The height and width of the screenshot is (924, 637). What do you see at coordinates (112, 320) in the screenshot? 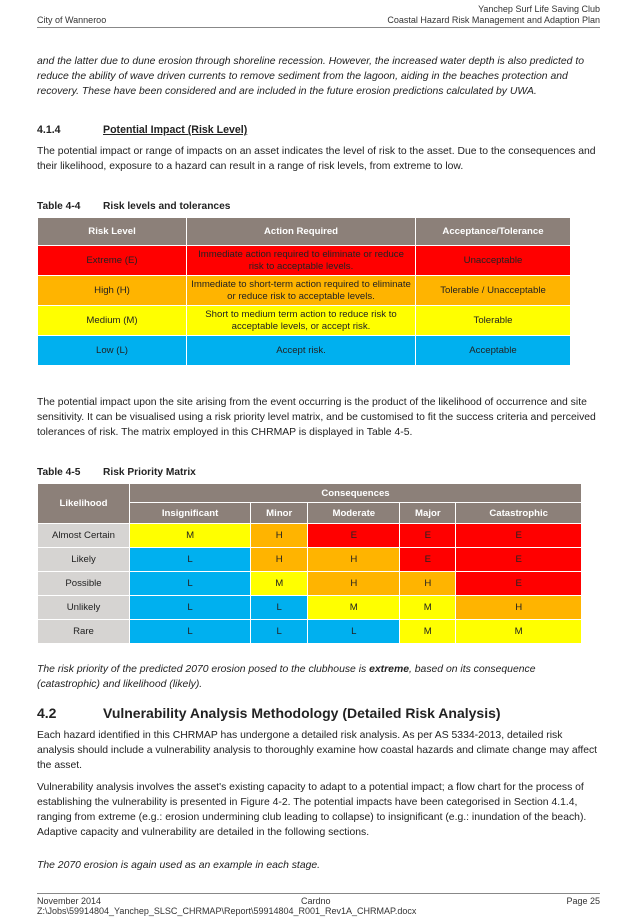
I see `risk-level-cell: Medium (M)` at bounding box center [112, 320].